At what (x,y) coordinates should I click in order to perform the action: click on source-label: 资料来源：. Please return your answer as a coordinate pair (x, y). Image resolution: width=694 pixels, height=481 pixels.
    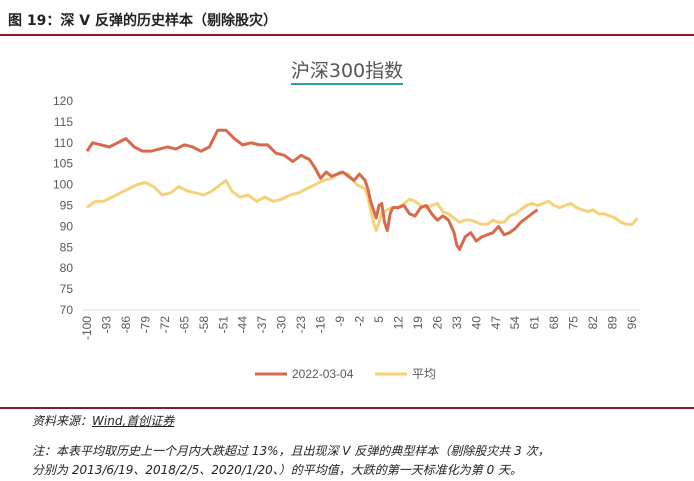
    Looking at the image, I should click on (62, 421).